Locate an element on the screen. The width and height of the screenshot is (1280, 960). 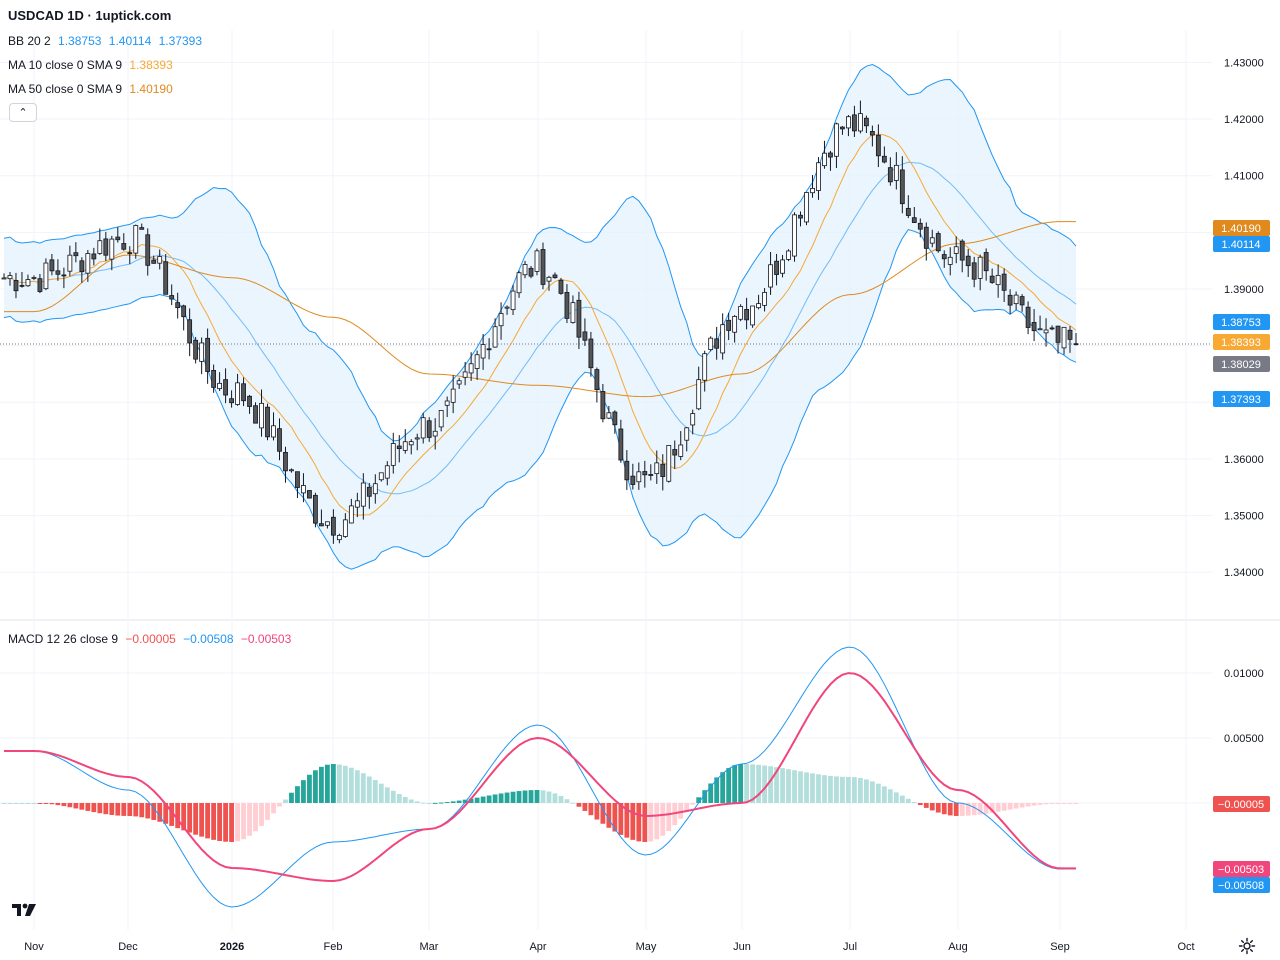
time-tick-label: Jul is located at coordinates (850, 947).